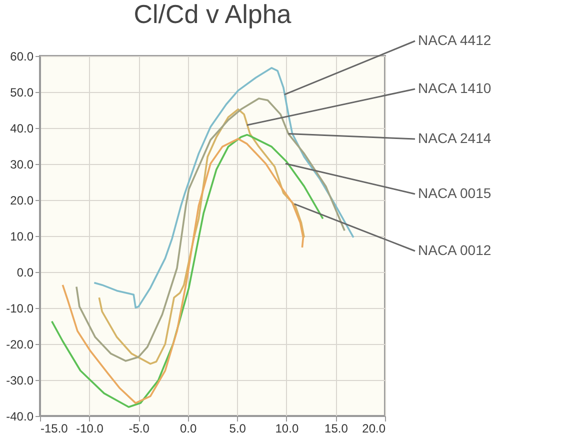 Image resolution: width=573 pixels, height=441 pixels. I want to click on y-tick-label: 40.0, so click(22, 129).